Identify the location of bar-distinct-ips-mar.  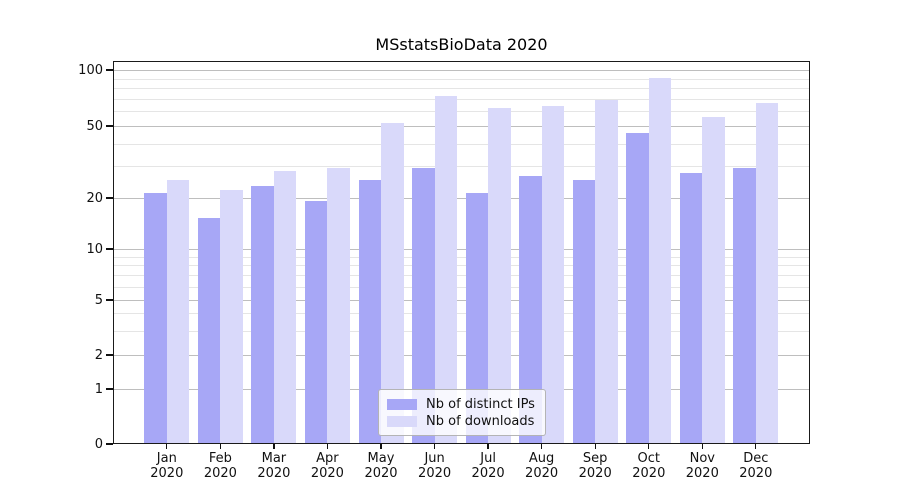
(262, 314).